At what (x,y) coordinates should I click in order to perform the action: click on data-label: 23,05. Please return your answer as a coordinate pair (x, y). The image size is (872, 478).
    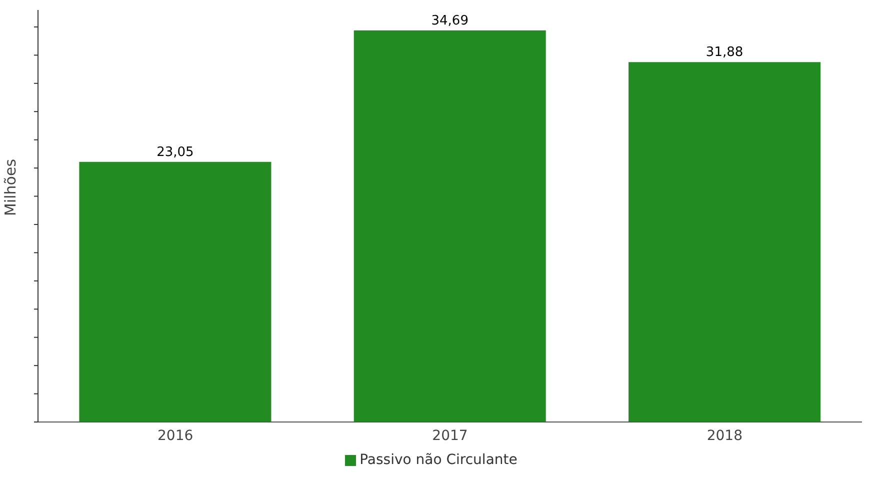
    Looking at the image, I should click on (175, 152).